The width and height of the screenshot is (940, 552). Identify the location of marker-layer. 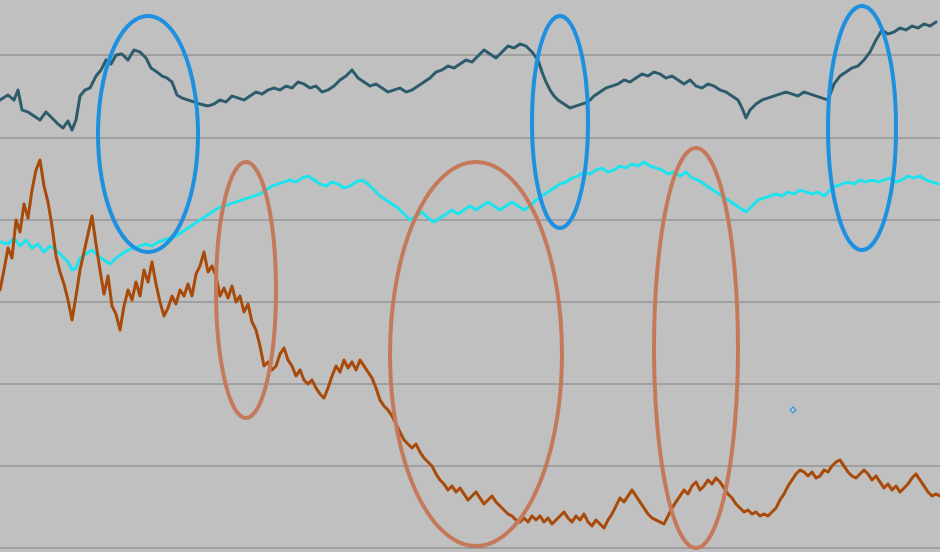
(793, 410).